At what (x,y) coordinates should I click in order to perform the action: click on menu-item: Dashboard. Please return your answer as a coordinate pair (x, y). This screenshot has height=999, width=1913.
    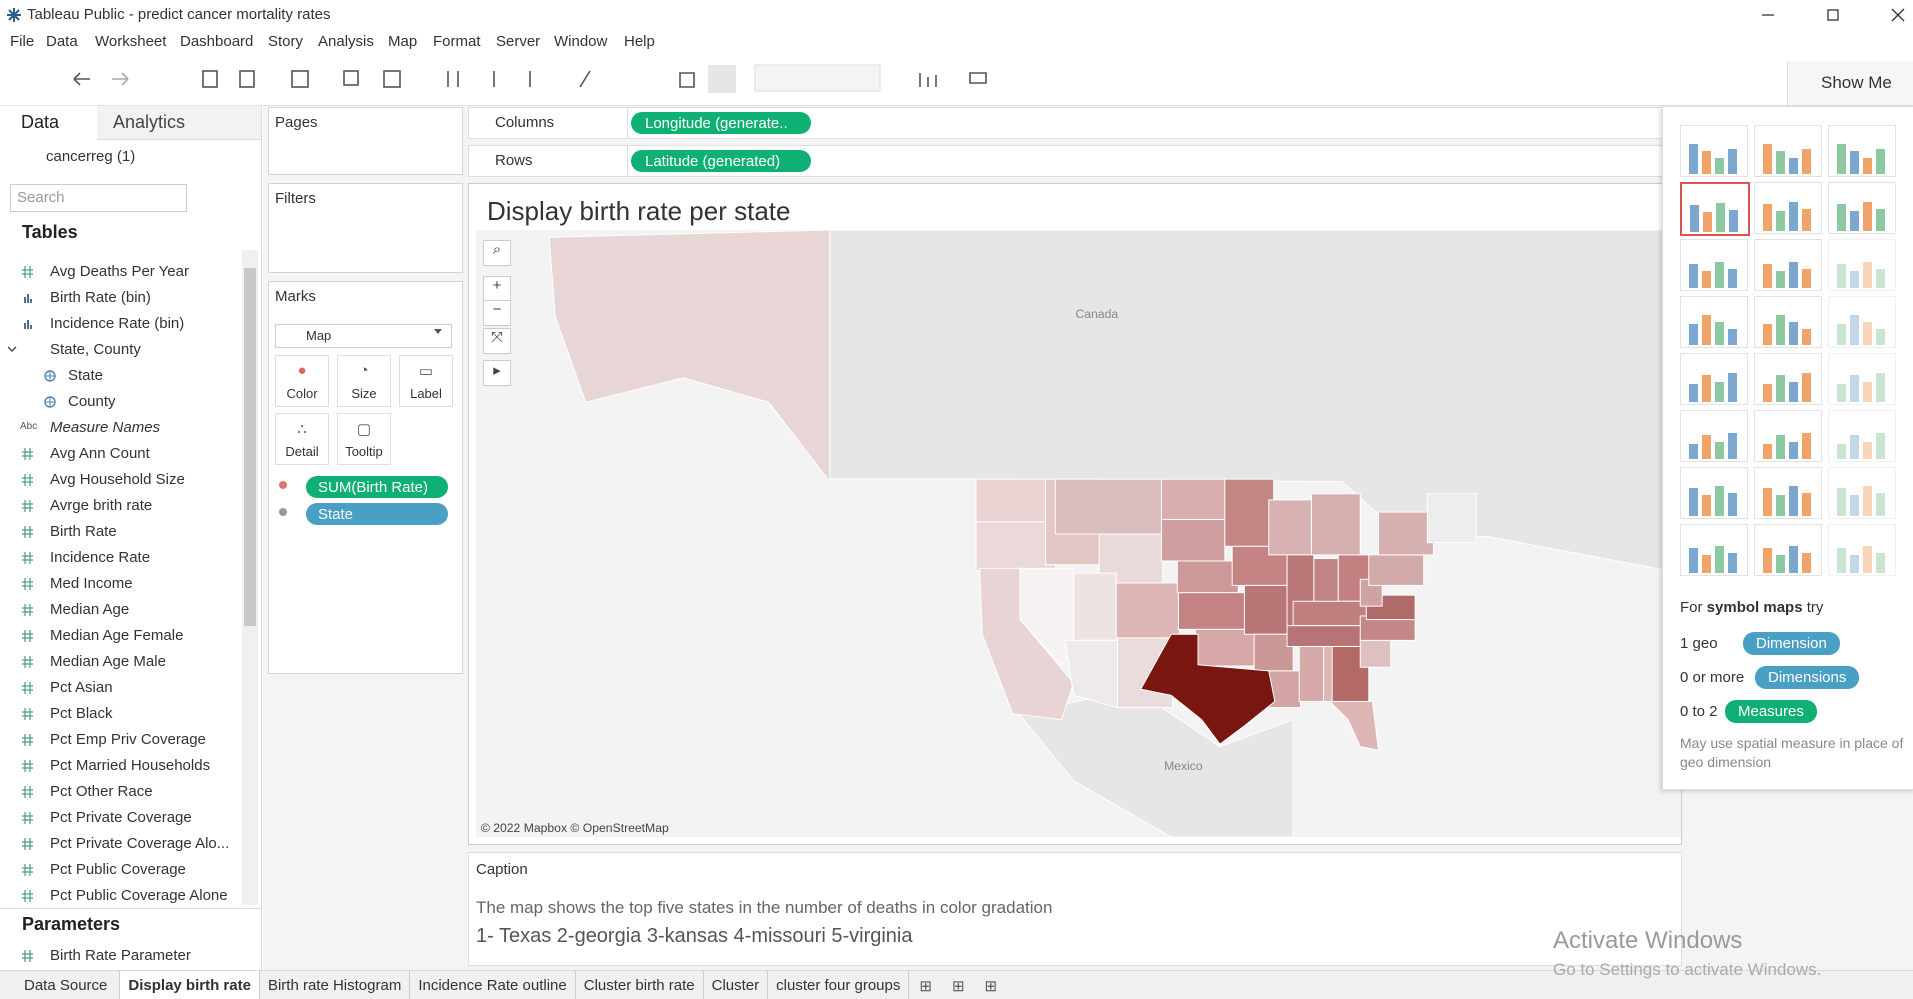
    Looking at the image, I should click on (217, 41).